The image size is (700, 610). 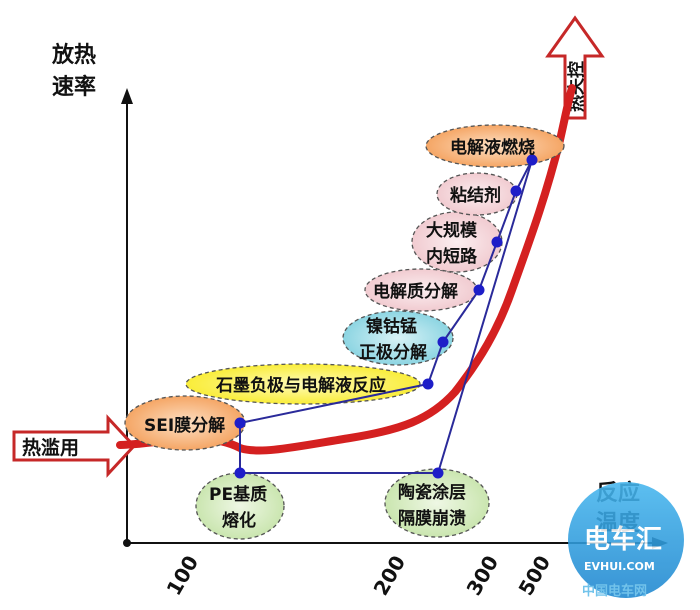 What do you see at coordinates (239, 520) in the screenshot?
I see `pe-melt-label-line2: 熔化` at bounding box center [239, 520].